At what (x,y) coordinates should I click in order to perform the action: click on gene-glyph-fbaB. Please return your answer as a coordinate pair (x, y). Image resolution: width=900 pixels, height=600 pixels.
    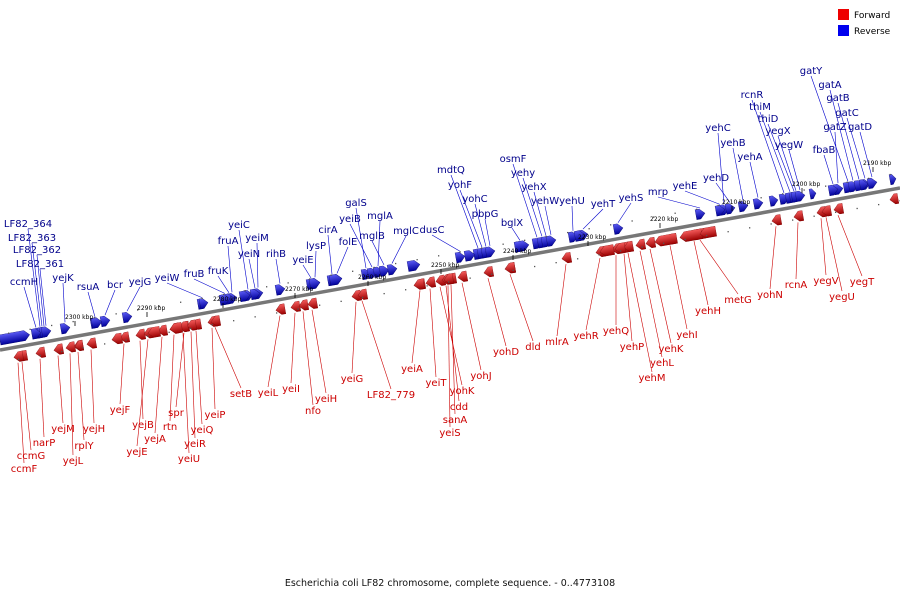
    Looking at the image, I should click on (833, 190).